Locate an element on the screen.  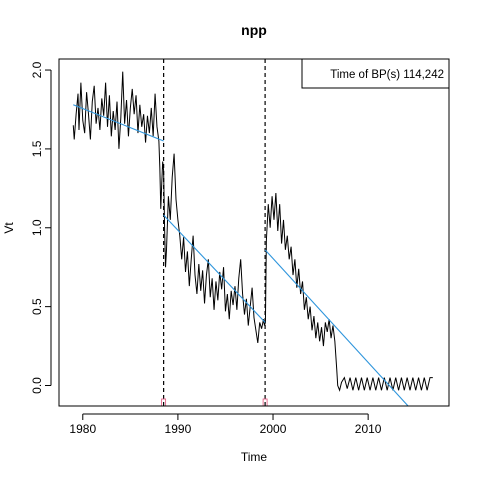
y-tick-label: 2.0 is located at coordinates (37, 69).